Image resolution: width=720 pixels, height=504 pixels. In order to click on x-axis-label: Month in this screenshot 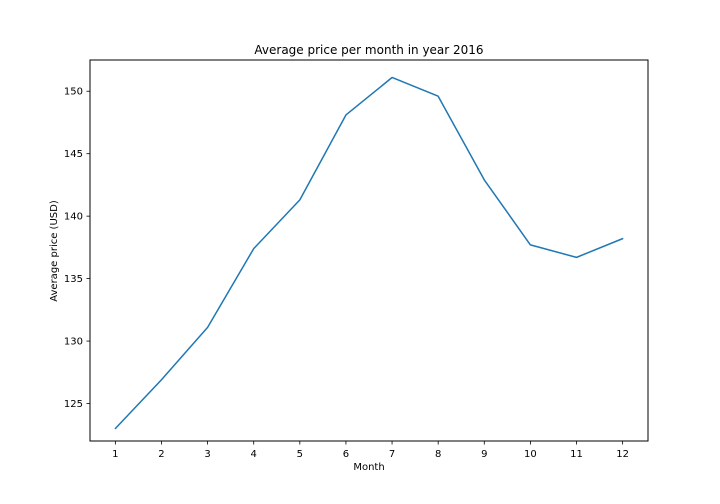, I will do `click(368, 467)`.